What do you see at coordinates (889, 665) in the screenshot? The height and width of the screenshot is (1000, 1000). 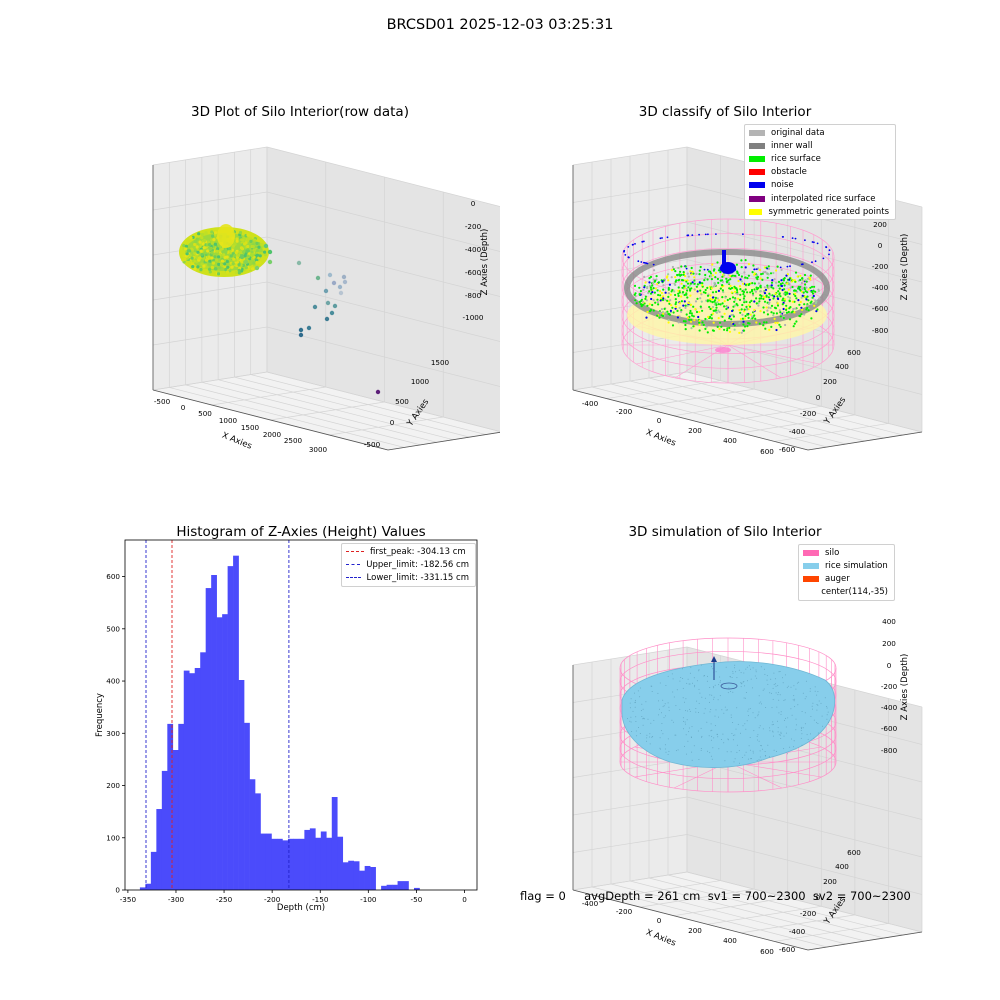 I see `z-tick-label: 0` at bounding box center [889, 665].